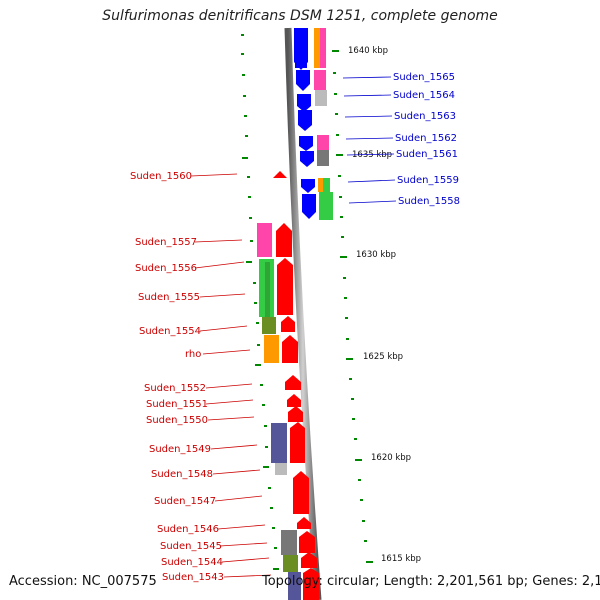  What do you see at coordinates (166, 268) in the screenshot?
I see `gene-label-left: Suden_1556` at bounding box center [166, 268].